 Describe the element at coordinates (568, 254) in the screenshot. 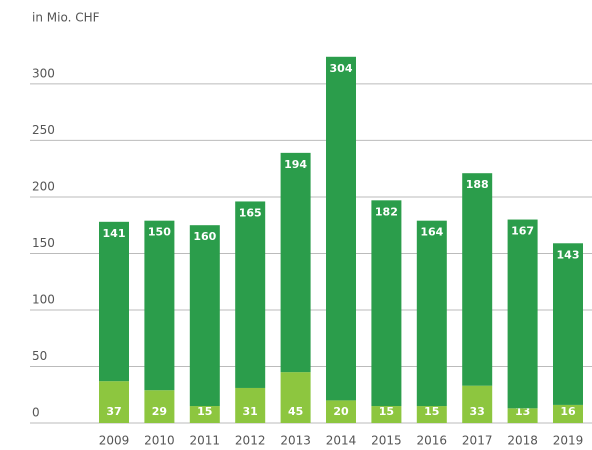

I see `value-label: 143` at that location.